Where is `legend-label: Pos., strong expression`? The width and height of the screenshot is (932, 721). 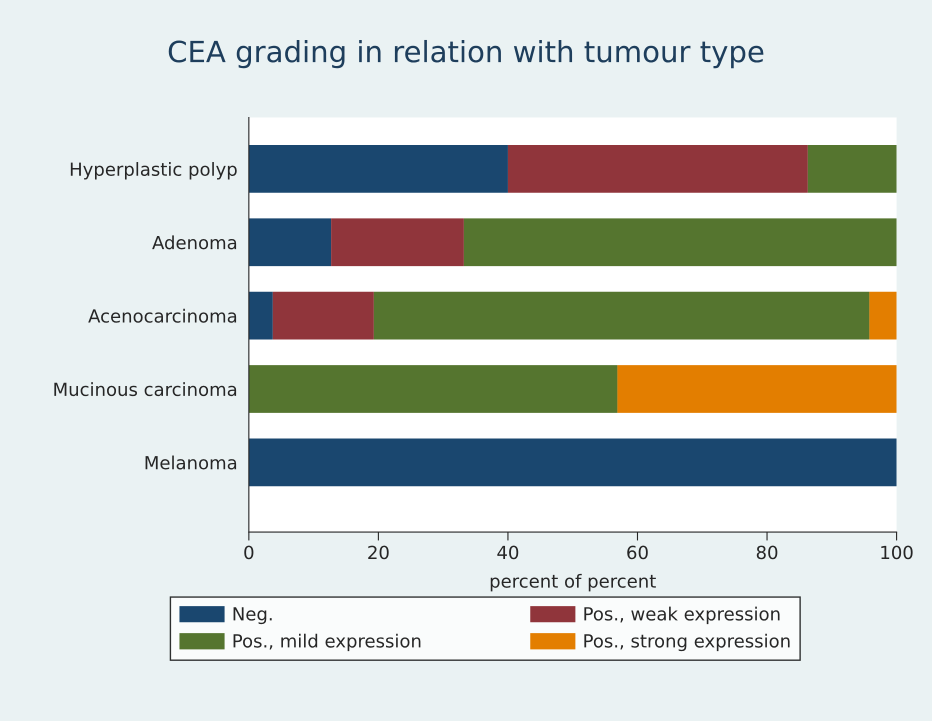
legend-label: Pos., strong expression is located at coordinates (687, 643).